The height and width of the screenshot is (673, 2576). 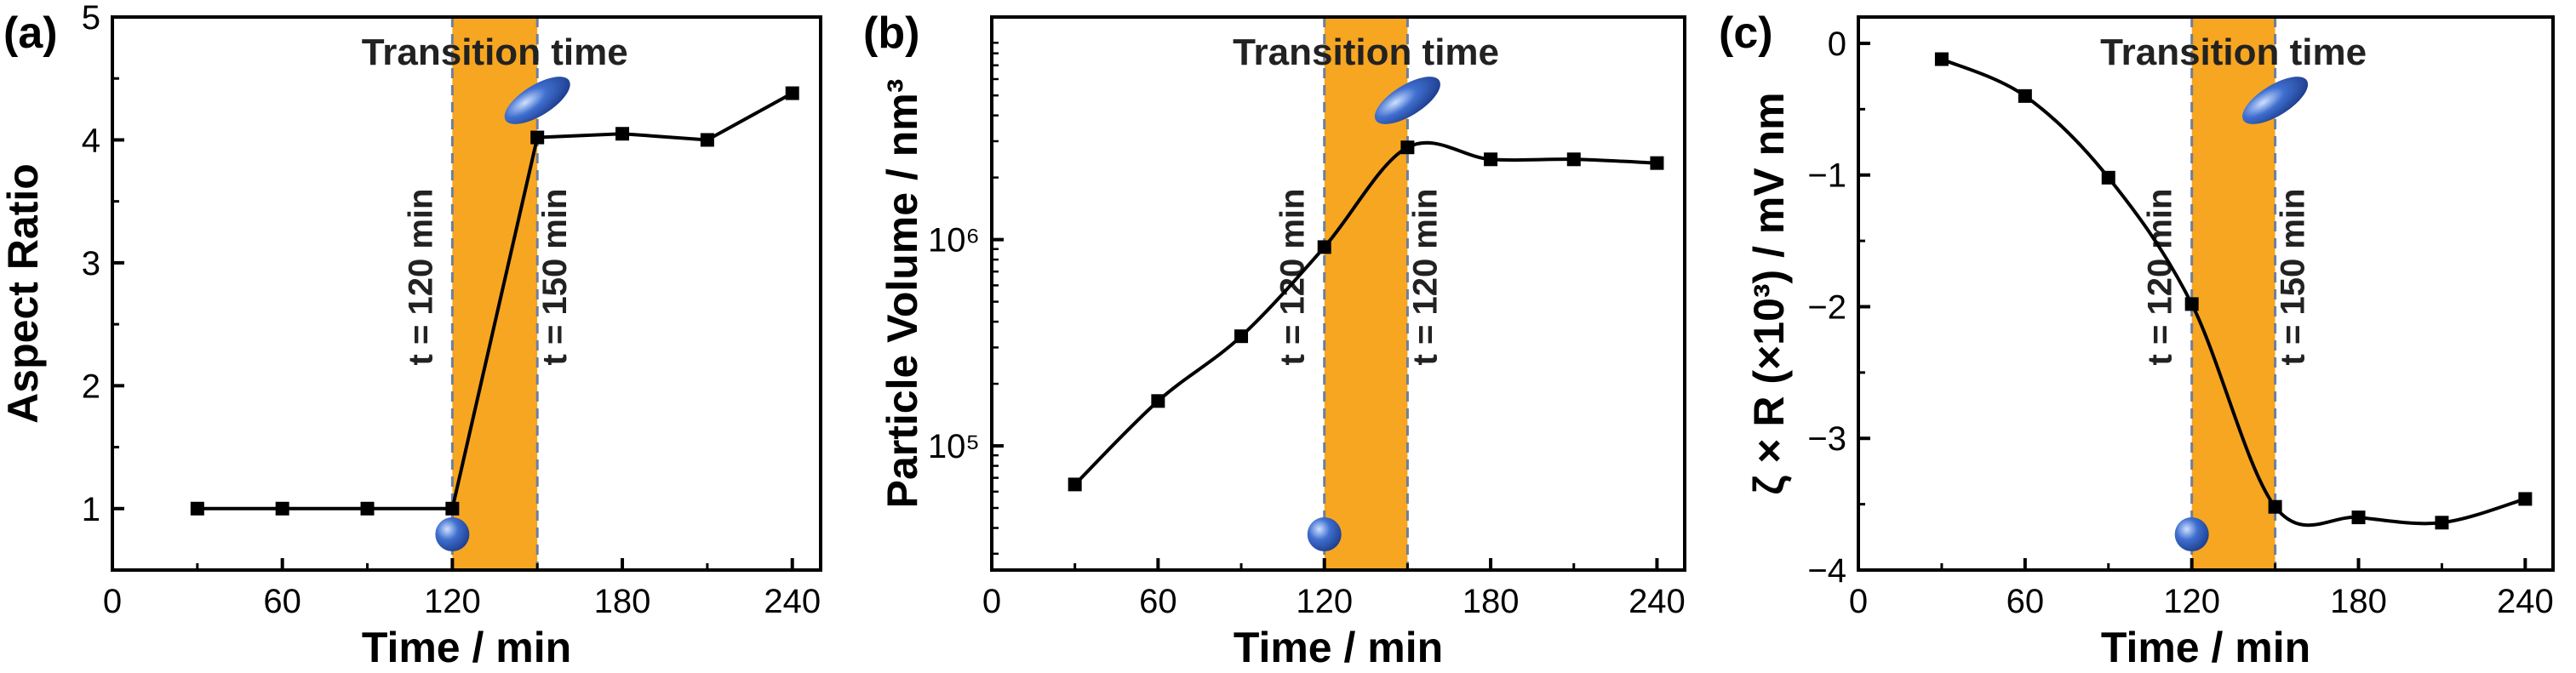 What do you see at coordinates (91, 509) in the screenshot?
I see `chart-0-y-tick-label-0: 1` at bounding box center [91, 509].